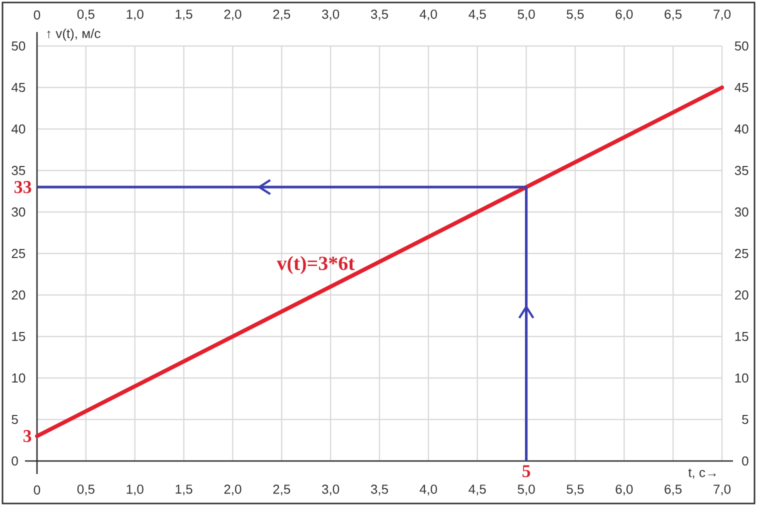  What do you see at coordinates (73, 34) in the screenshot?
I see `y-axis-title: ↑ v(t), м/с` at bounding box center [73, 34].